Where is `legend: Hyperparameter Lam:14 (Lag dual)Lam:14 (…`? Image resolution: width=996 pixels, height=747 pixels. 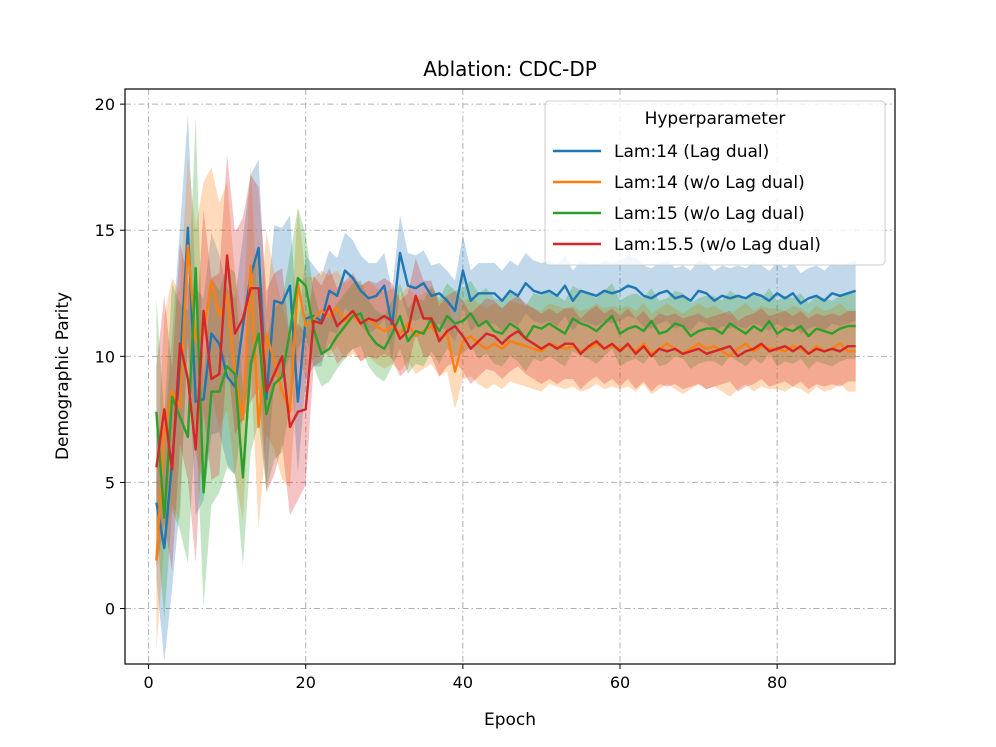
legend: Hyperparameter Lam:14 (Lag dual)Lam:14 (… is located at coordinates (715, 183).